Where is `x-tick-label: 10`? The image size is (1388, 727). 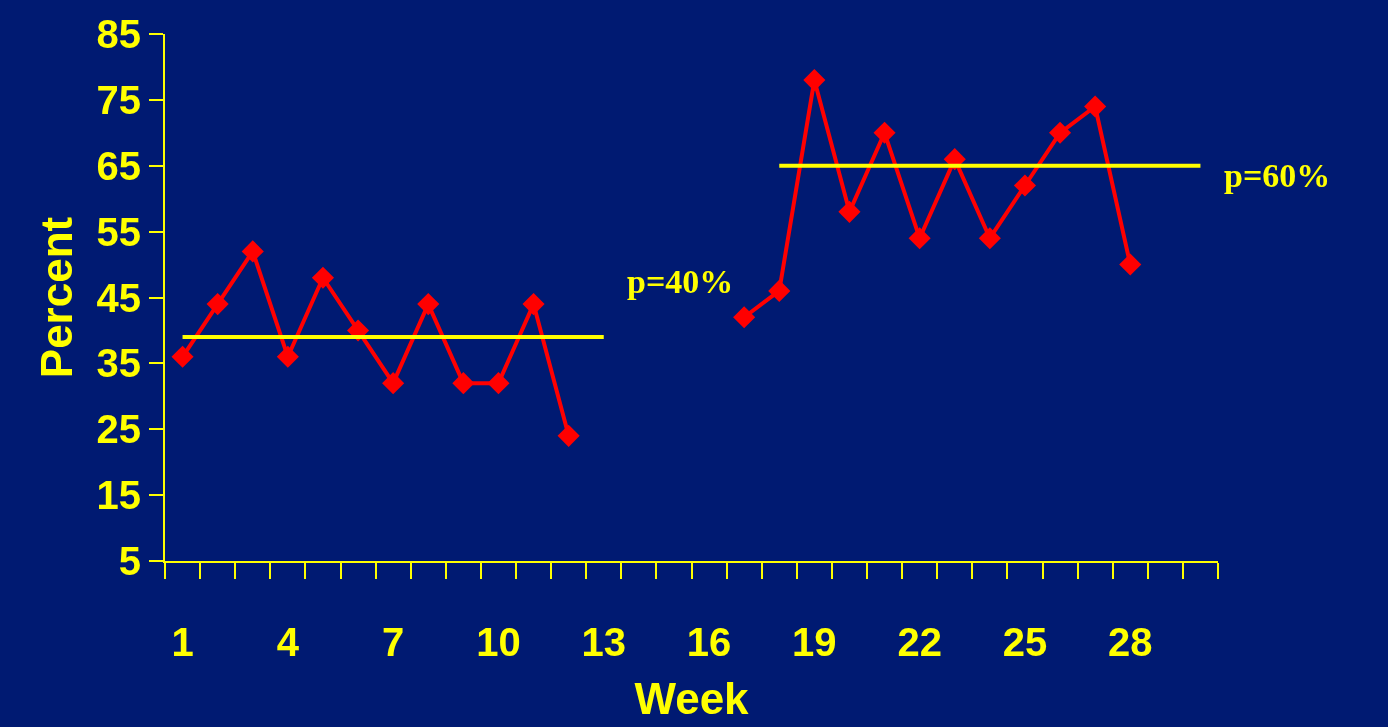 x-tick-label: 10 is located at coordinates (498, 642).